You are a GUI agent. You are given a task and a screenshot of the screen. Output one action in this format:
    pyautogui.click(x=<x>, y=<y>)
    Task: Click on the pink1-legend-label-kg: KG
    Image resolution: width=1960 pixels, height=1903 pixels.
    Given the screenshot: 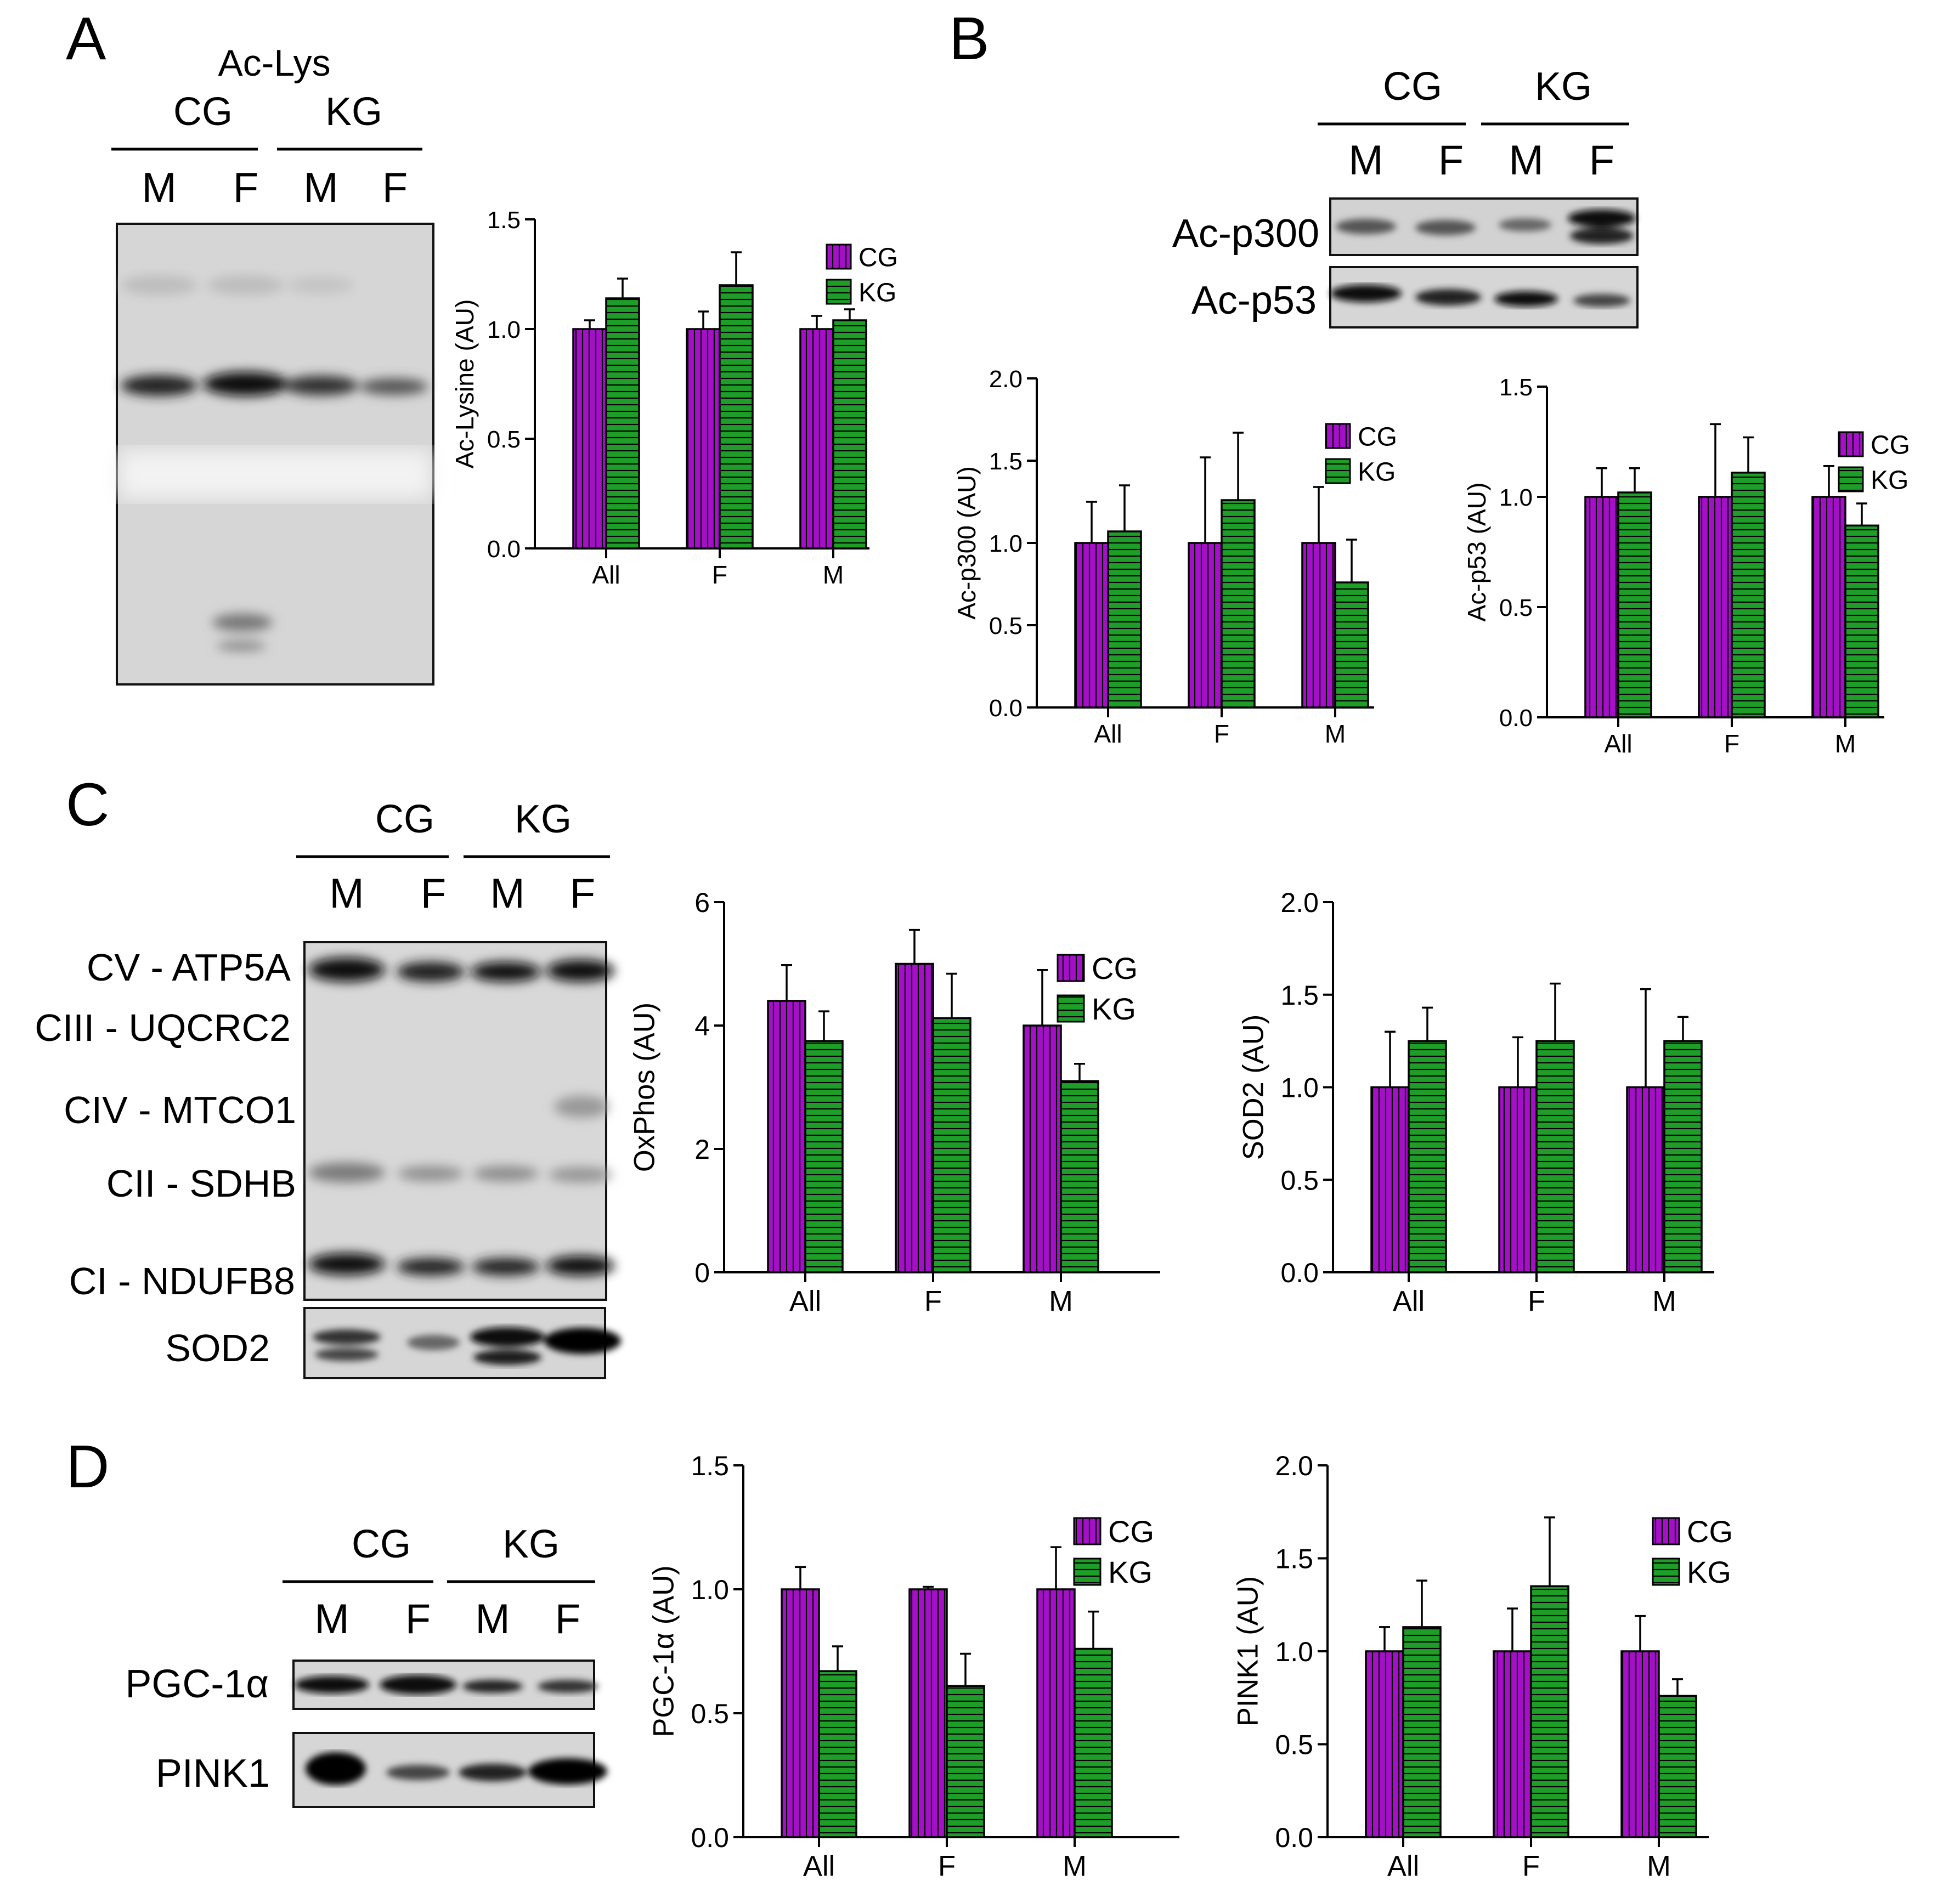 What is the action you would take?
    pyautogui.click(x=1709, y=1572)
    